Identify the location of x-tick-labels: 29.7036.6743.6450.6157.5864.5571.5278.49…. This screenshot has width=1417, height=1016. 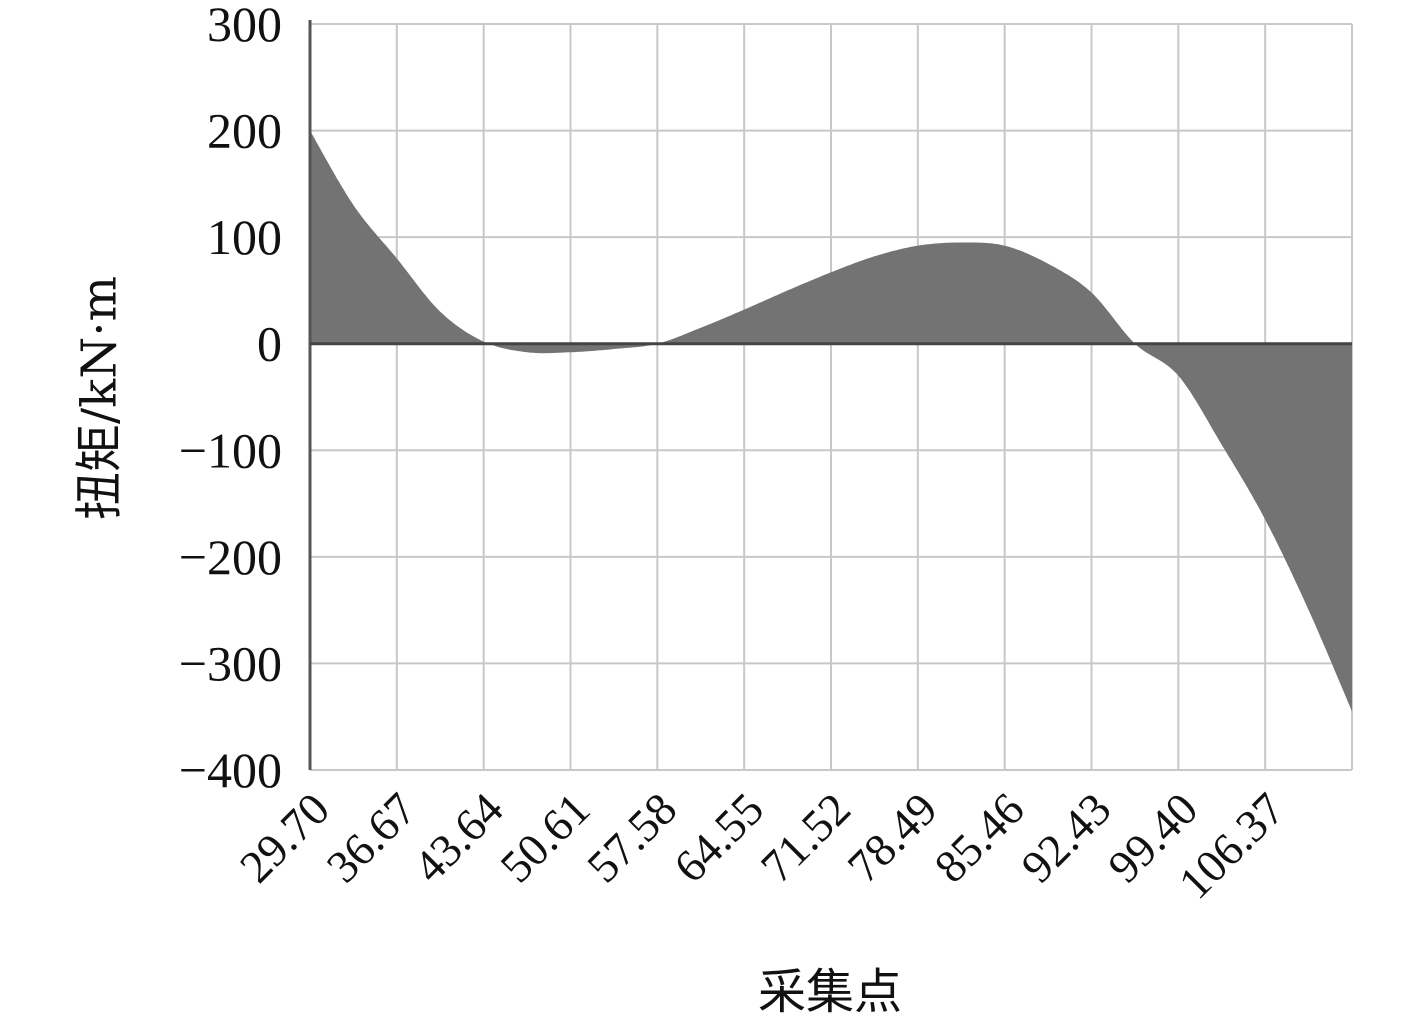
(762, 846).